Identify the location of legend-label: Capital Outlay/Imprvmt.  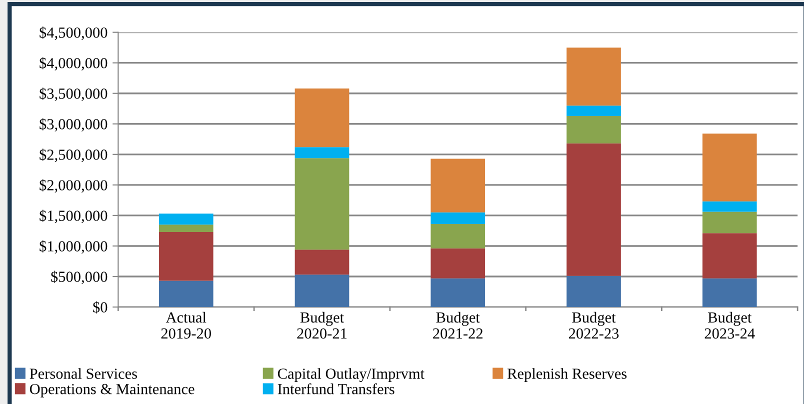
(351, 375).